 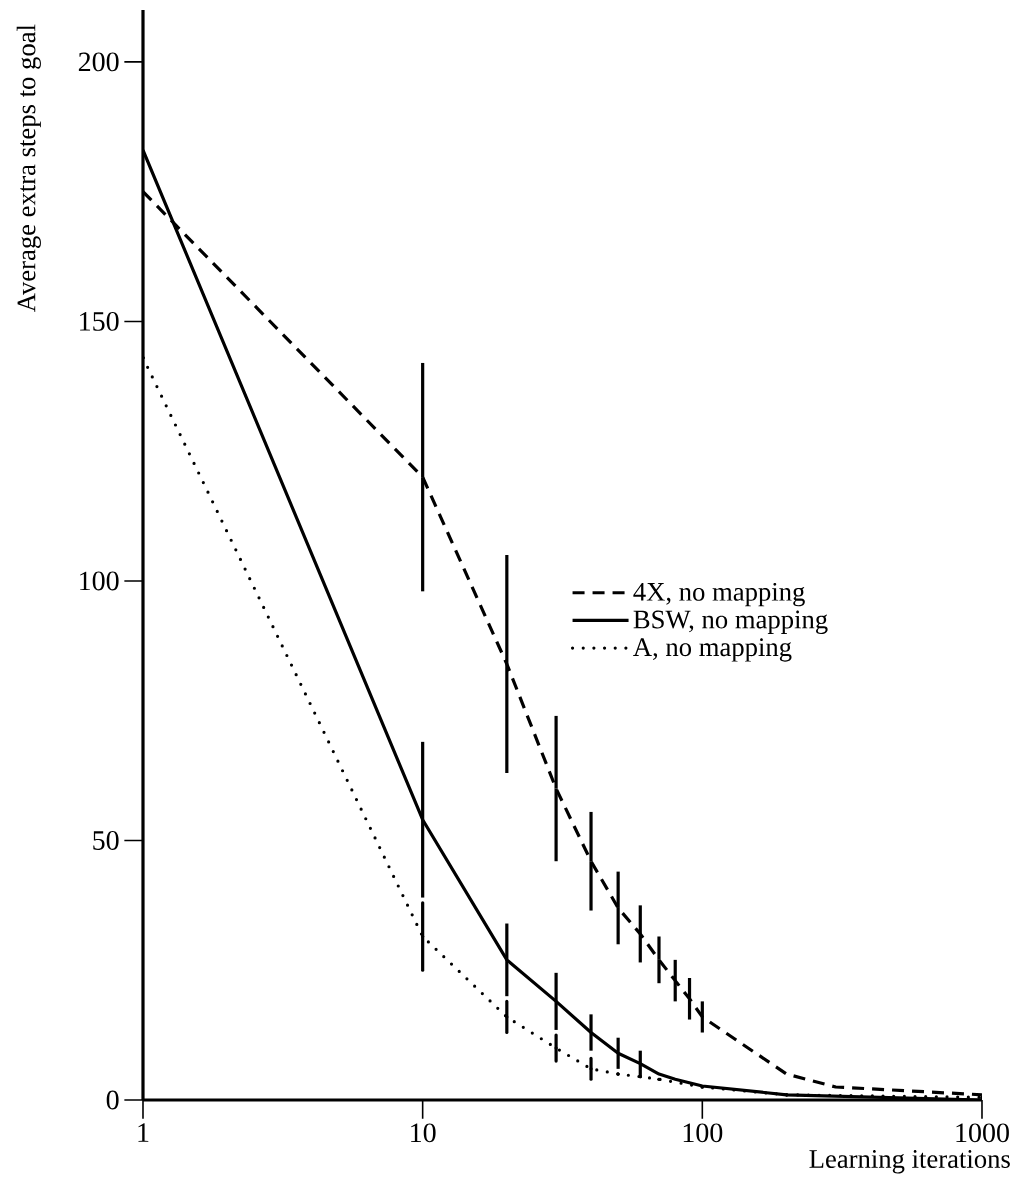 What do you see at coordinates (106, 840) in the screenshot?
I see `y-tick-label: 50` at bounding box center [106, 840].